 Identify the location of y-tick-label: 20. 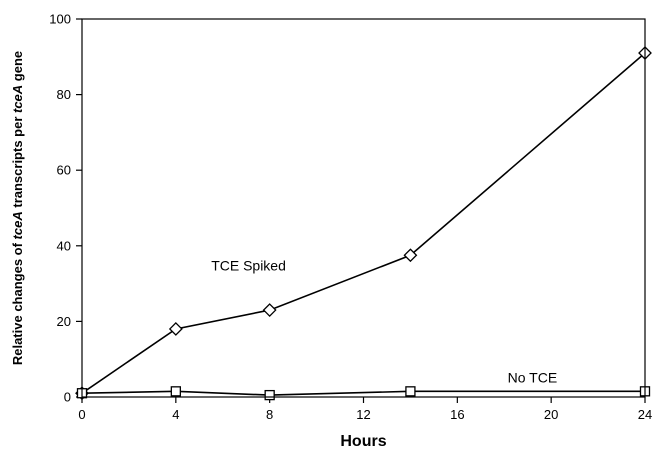
(64, 321).